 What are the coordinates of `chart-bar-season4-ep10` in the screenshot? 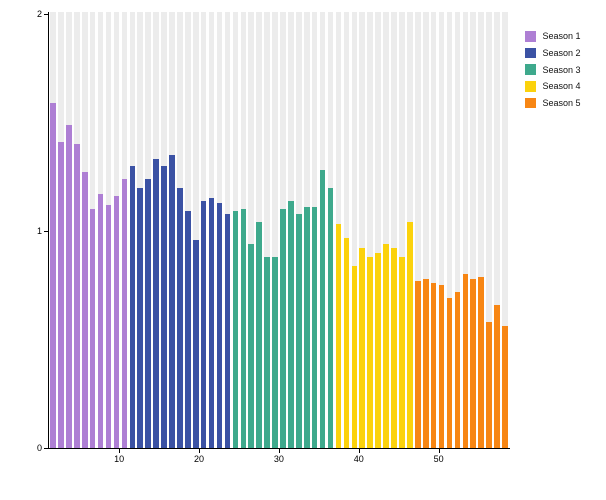 It's located at (410, 335).